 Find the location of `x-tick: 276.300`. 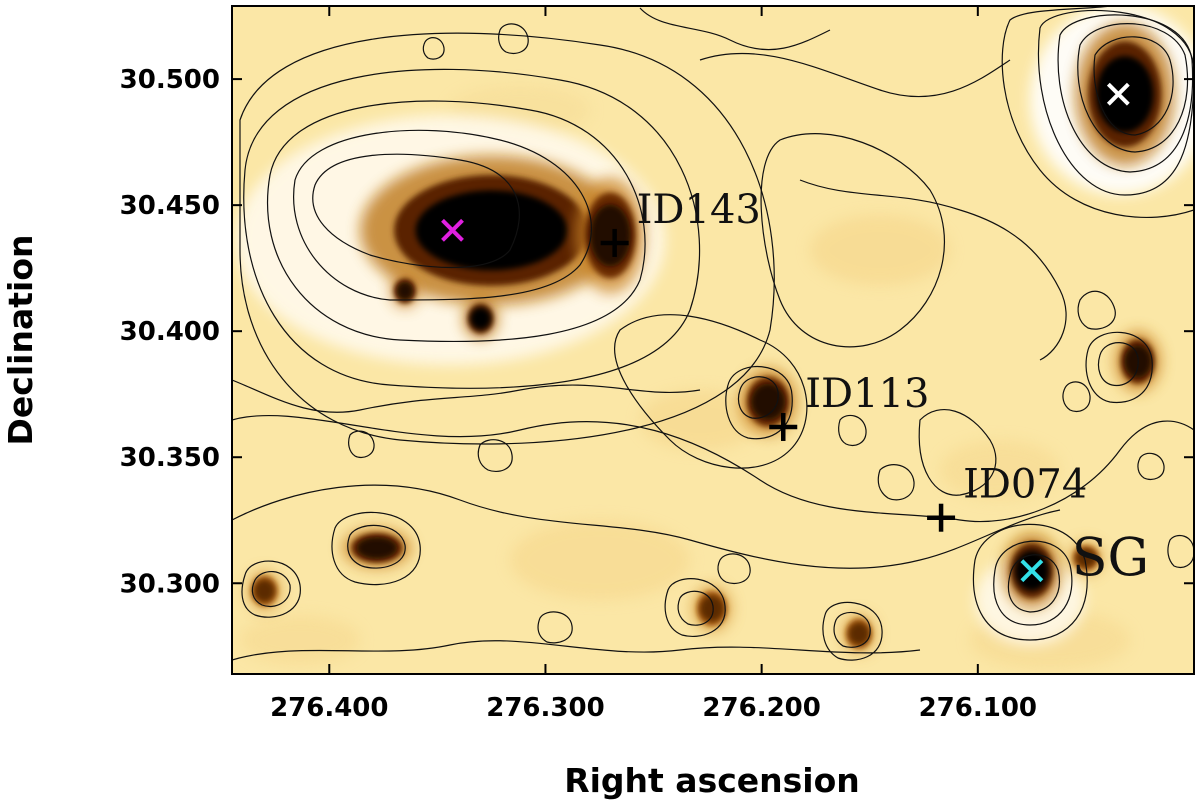

x-tick: 276.300 is located at coordinates (545, 364).